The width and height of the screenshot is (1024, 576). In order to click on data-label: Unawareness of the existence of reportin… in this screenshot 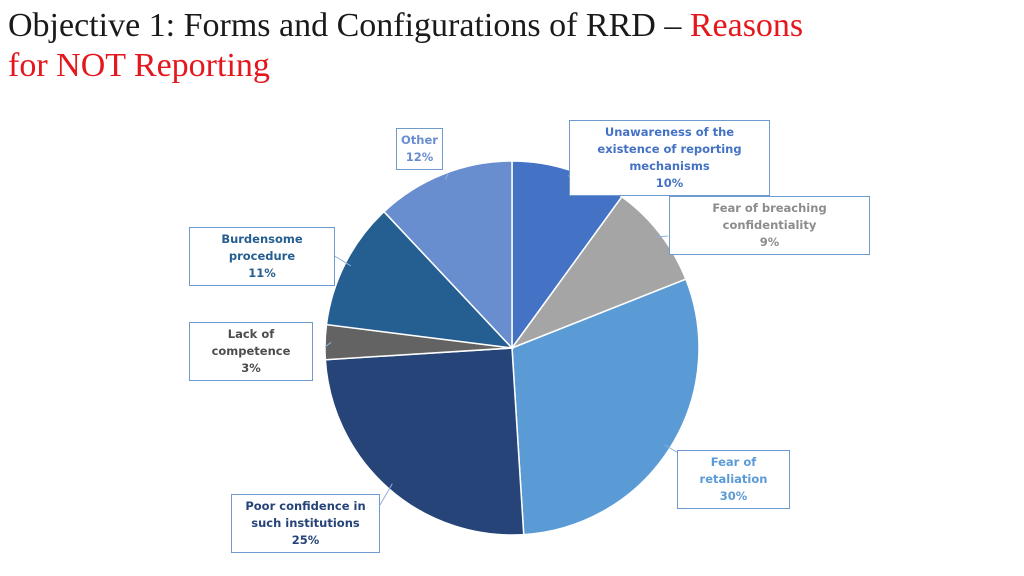, I will do `click(669, 158)`.